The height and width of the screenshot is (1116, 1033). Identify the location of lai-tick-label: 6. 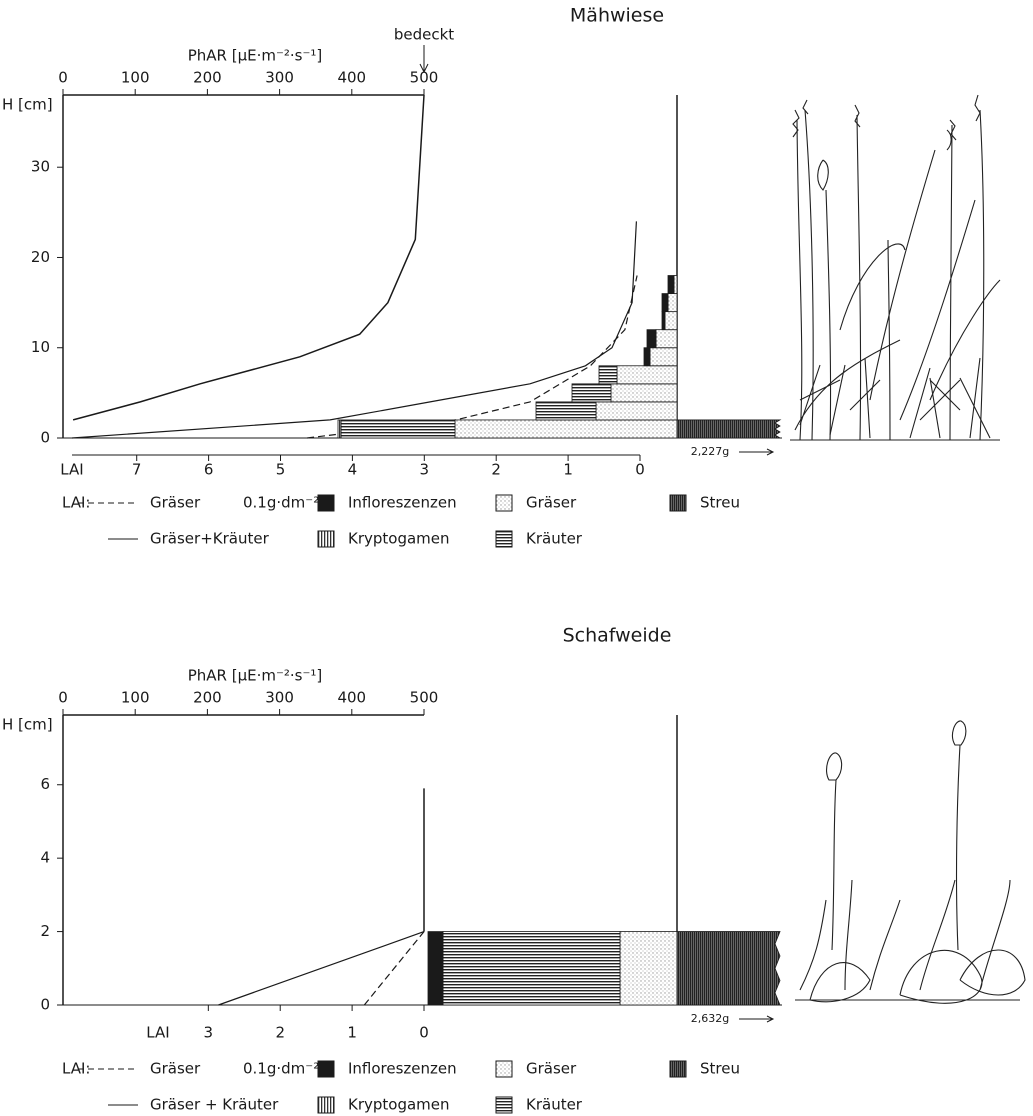
(209, 470).